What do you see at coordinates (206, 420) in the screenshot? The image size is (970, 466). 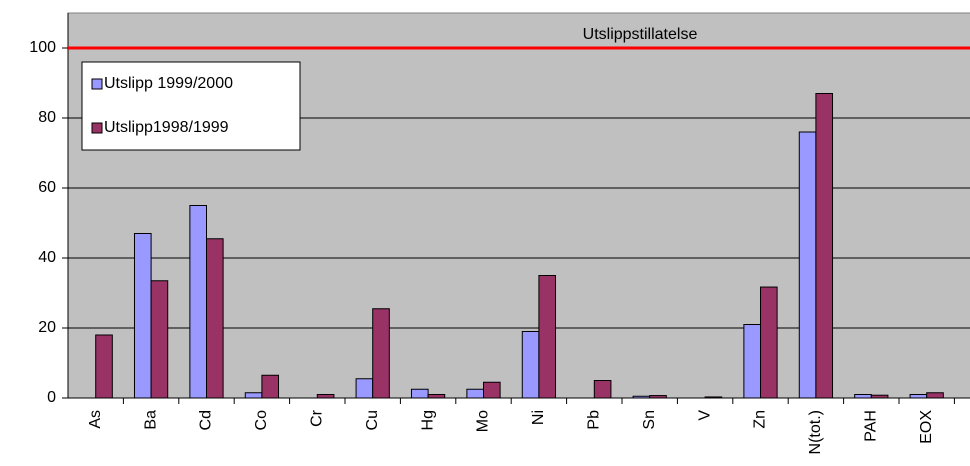 I see `x-tick-label: Cd` at bounding box center [206, 420].